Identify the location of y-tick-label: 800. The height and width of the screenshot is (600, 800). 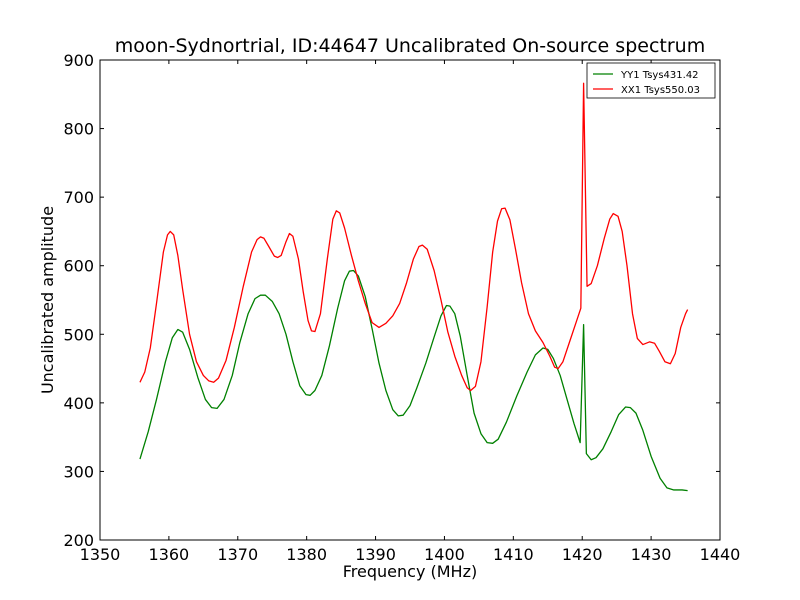
(78, 129).